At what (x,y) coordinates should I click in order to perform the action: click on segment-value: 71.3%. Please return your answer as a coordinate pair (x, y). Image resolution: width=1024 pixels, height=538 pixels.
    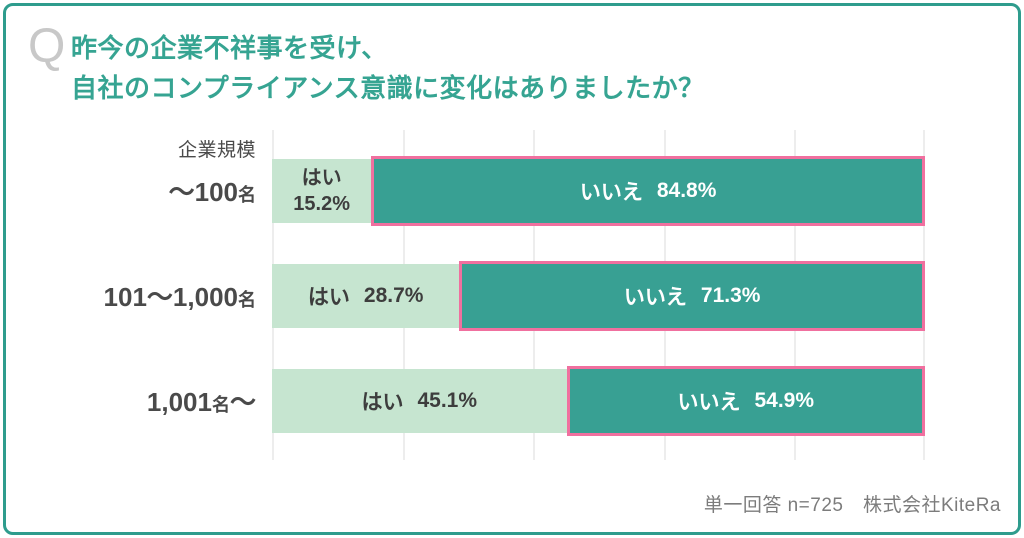
    Looking at the image, I should click on (730, 295).